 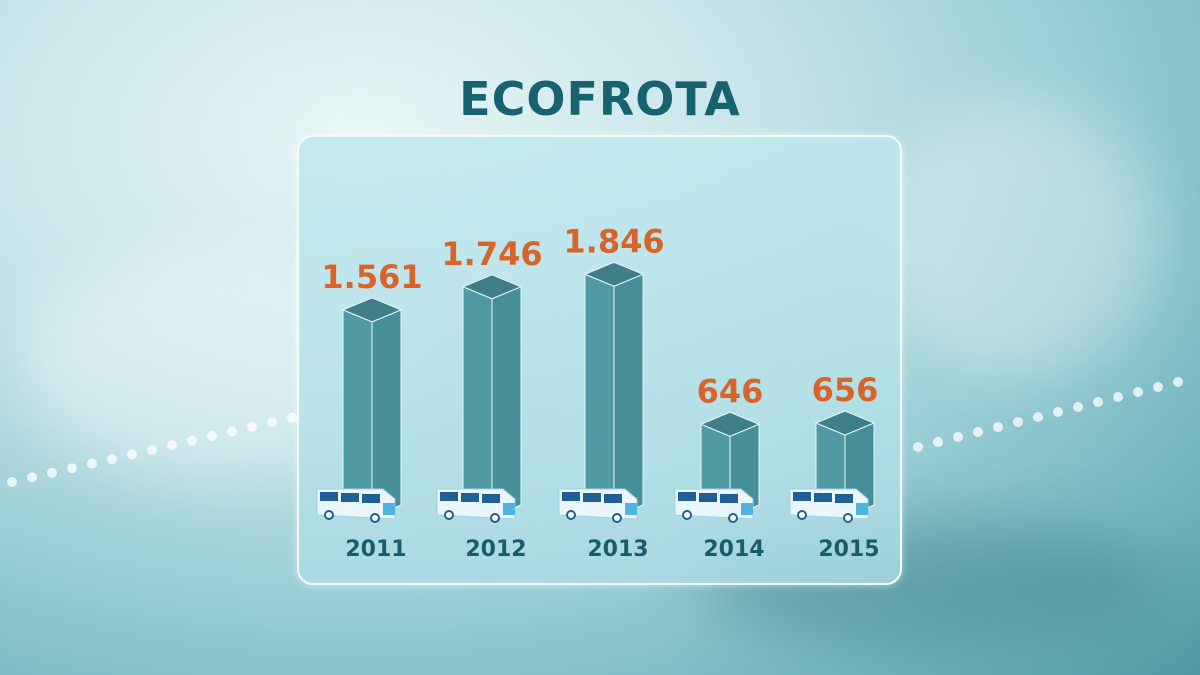 What do you see at coordinates (617, 549) in the screenshot?
I see `year-label: 2013` at bounding box center [617, 549].